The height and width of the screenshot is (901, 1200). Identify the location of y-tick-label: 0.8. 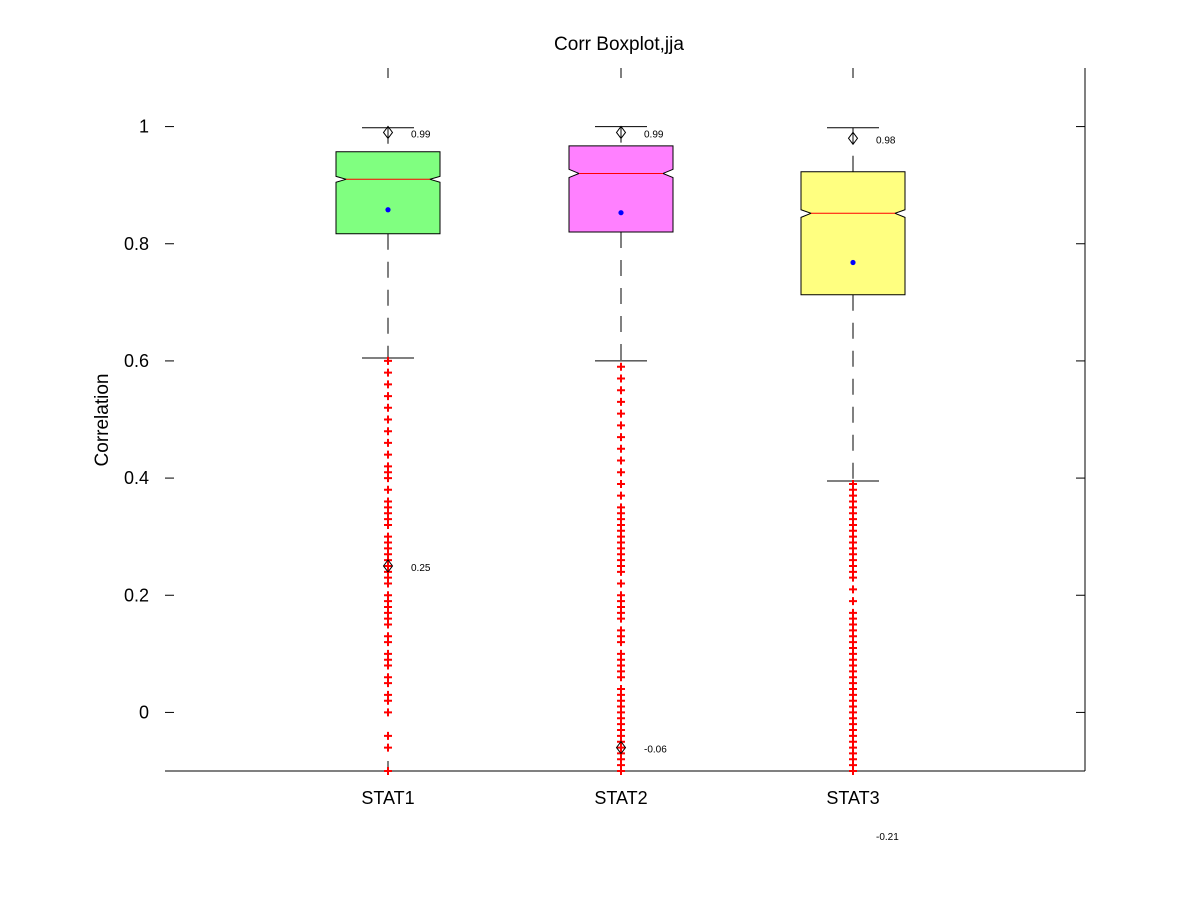
(136, 244).